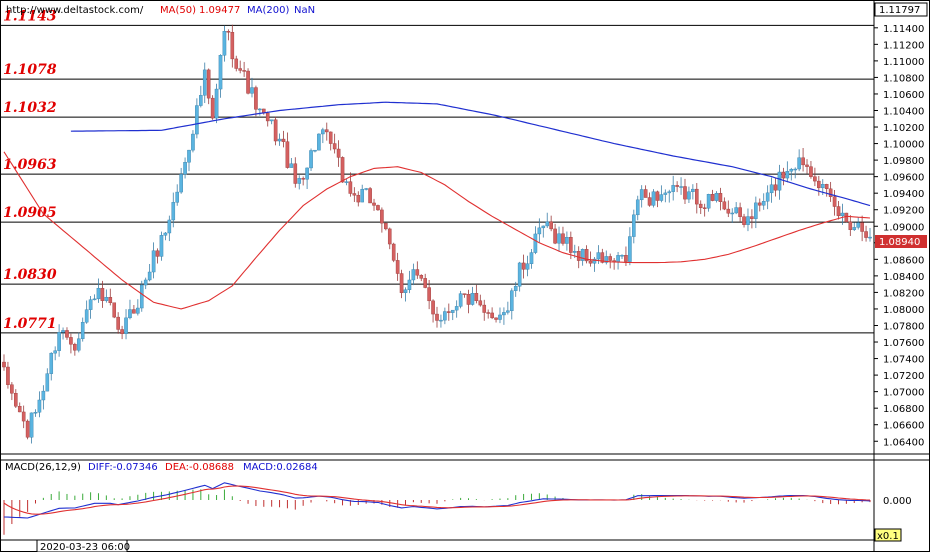  I want to click on price-tick-label: 1.06800, so click(903, 409).